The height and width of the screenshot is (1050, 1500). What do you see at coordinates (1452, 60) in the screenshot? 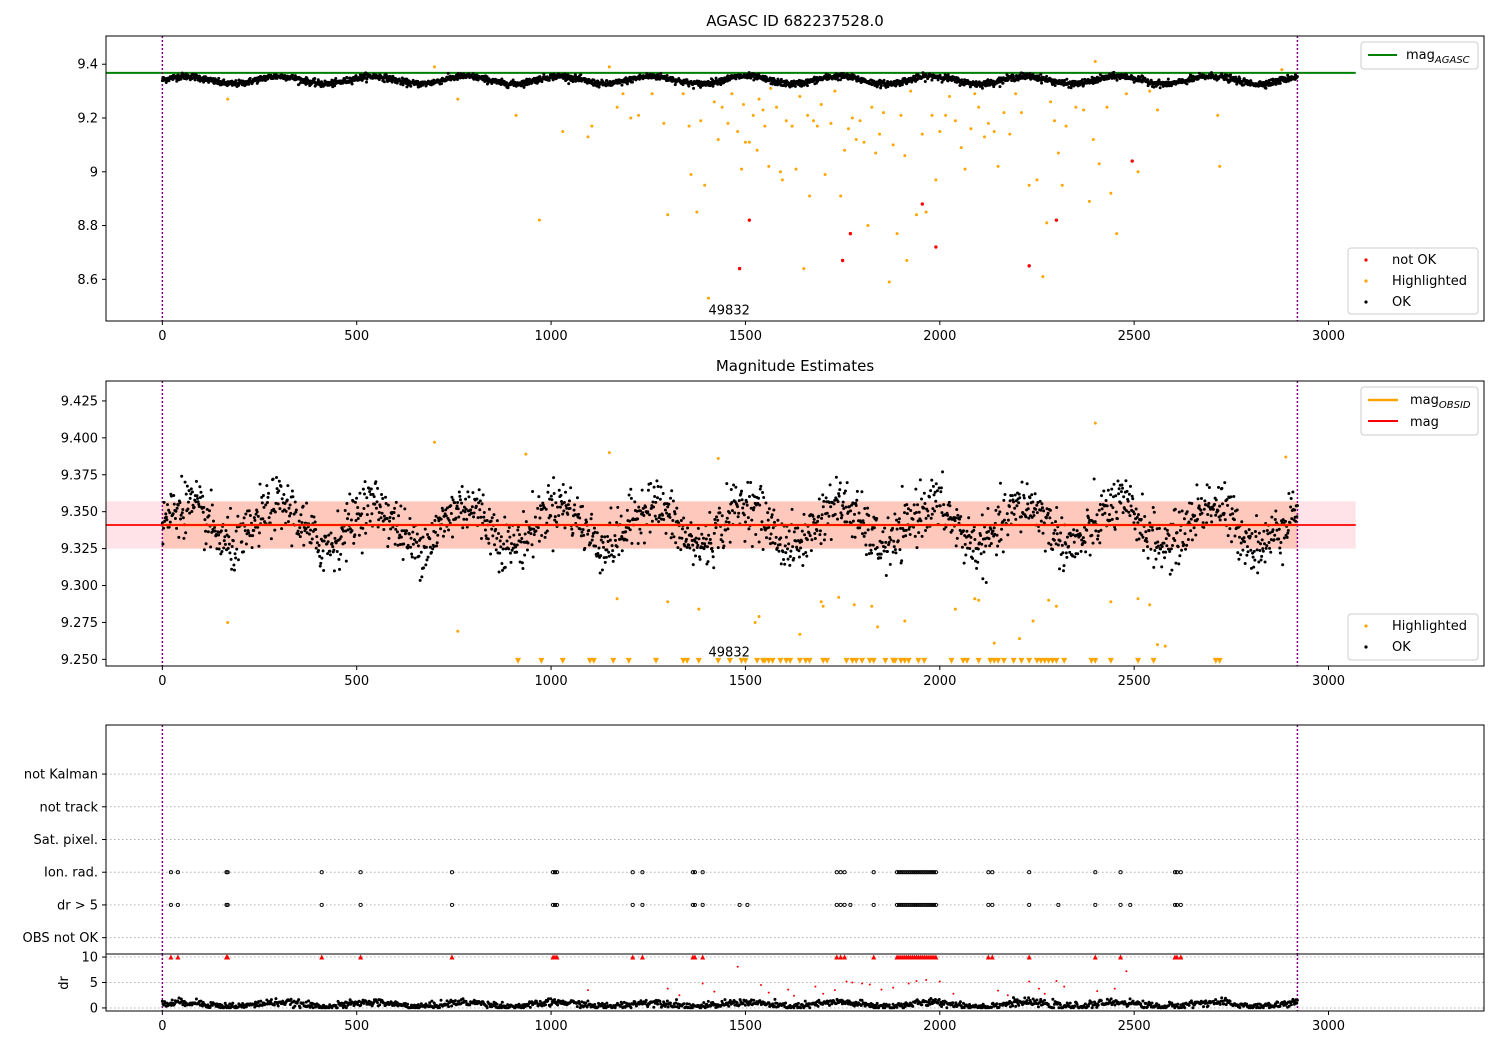
I see `legend-mag-agasc-sub: AGASC` at bounding box center [1452, 60].